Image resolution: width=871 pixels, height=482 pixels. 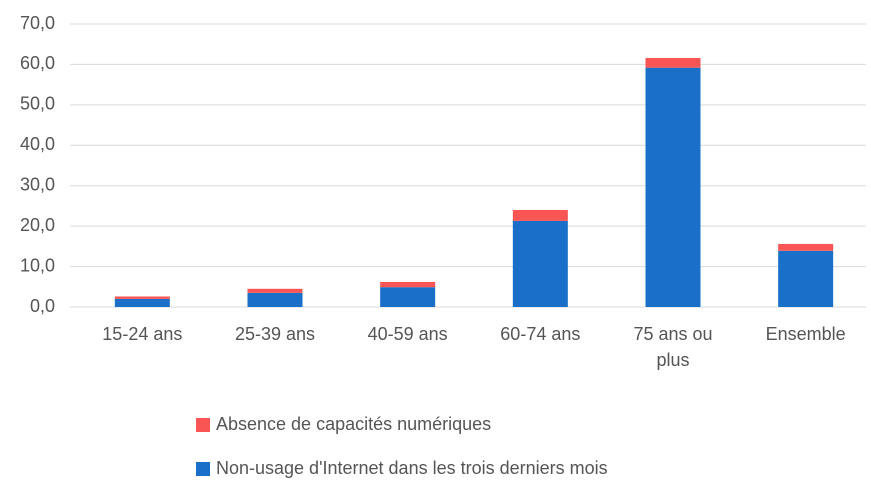 I want to click on x-tick-label: 25-39 ans, so click(x=275, y=334).